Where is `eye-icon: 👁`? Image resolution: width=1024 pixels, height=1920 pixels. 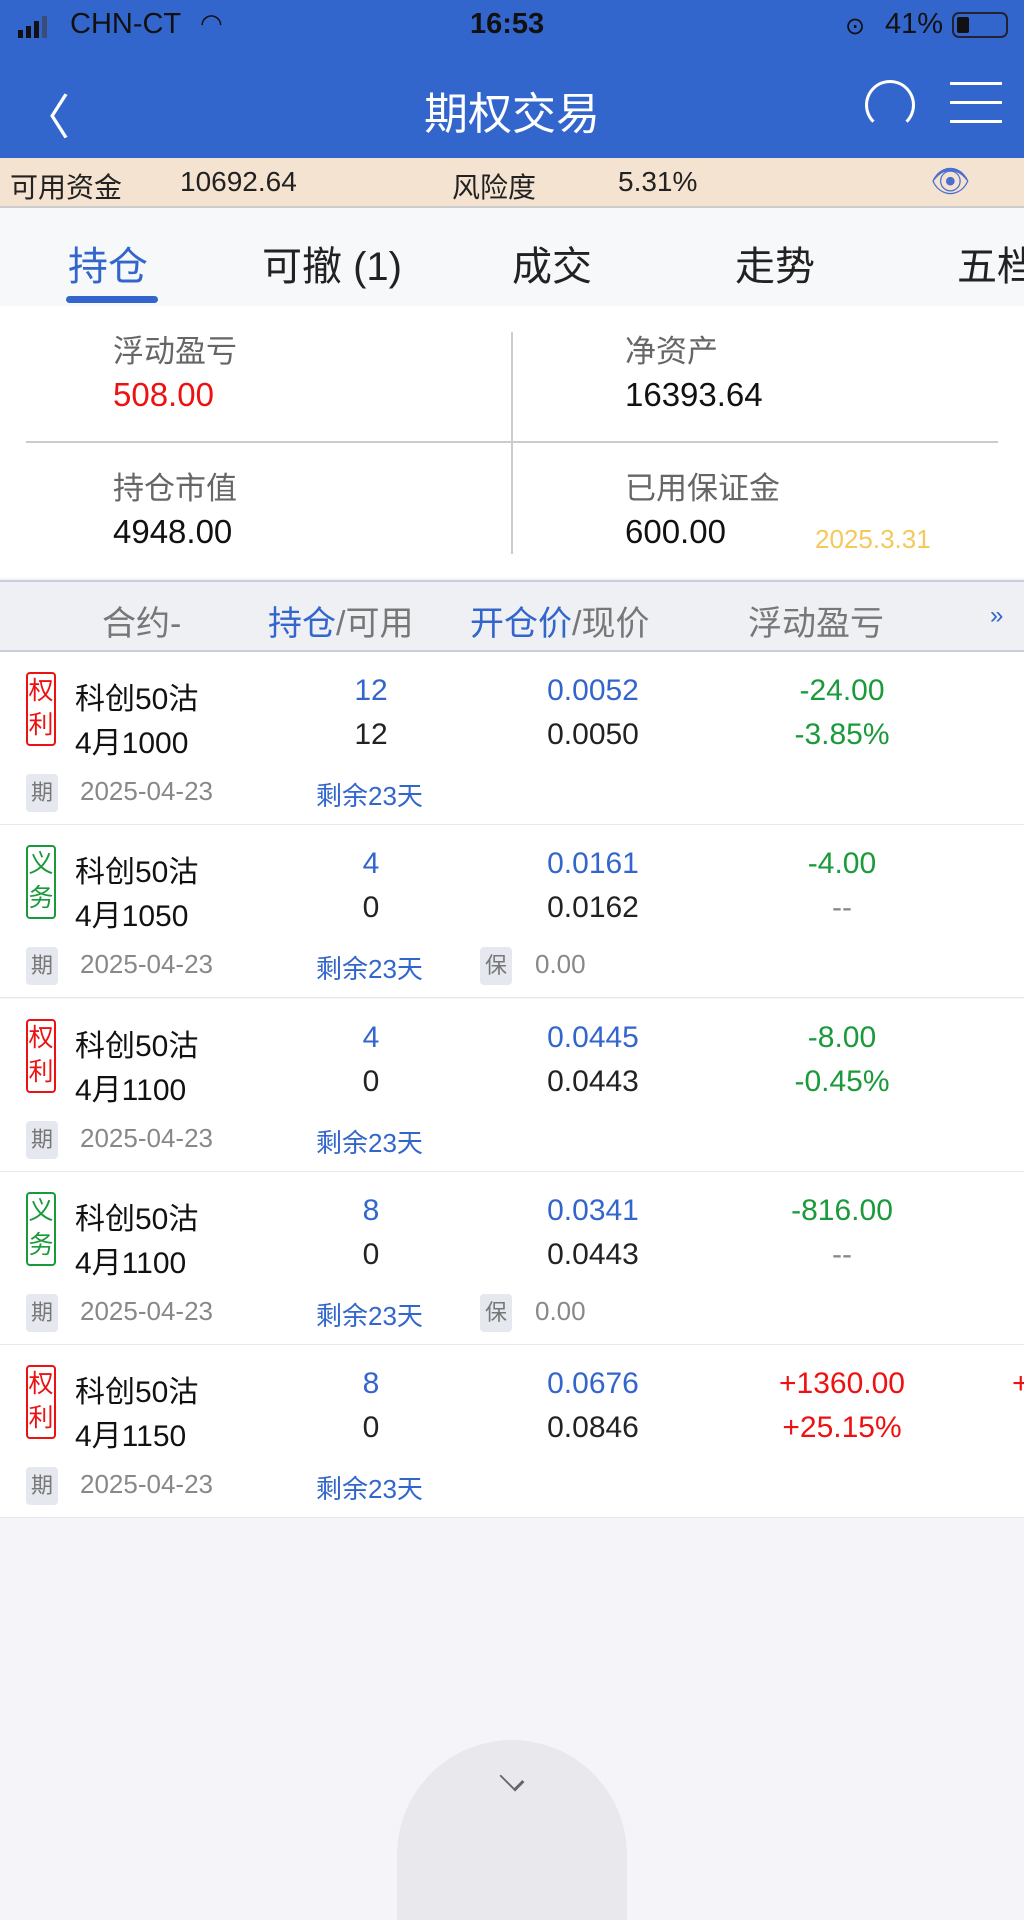 eye-icon: 👁 is located at coordinates (950, 181).